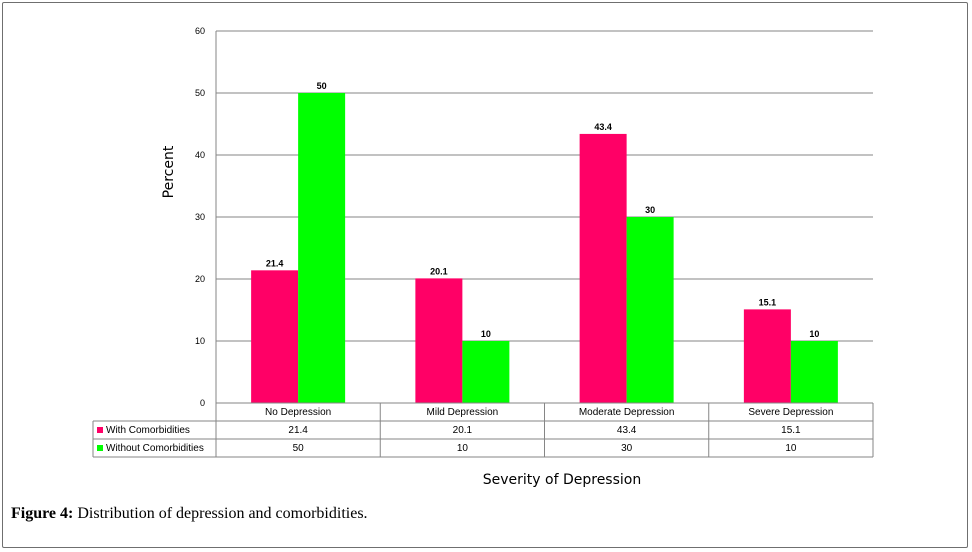 Image resolution: width=972 pixels, height=552 pixels. What do you see at coordinates (627, 412) in the screenshot?
I see `category-label: Moderate Depression` at bounding box center [627, 412].